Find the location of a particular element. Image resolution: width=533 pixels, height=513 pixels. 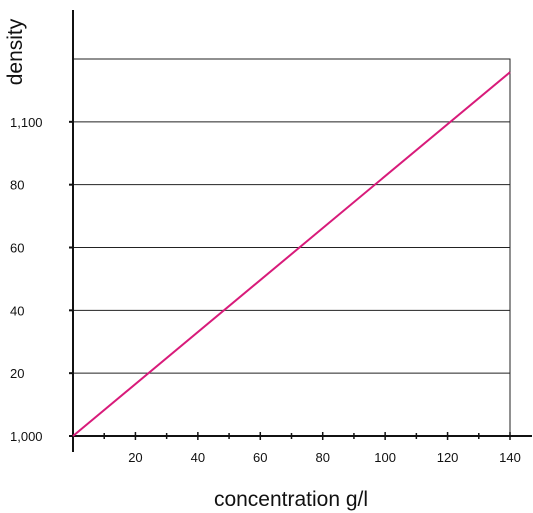

x-tick-label-2: 60 is located at coordinates (260, 457).